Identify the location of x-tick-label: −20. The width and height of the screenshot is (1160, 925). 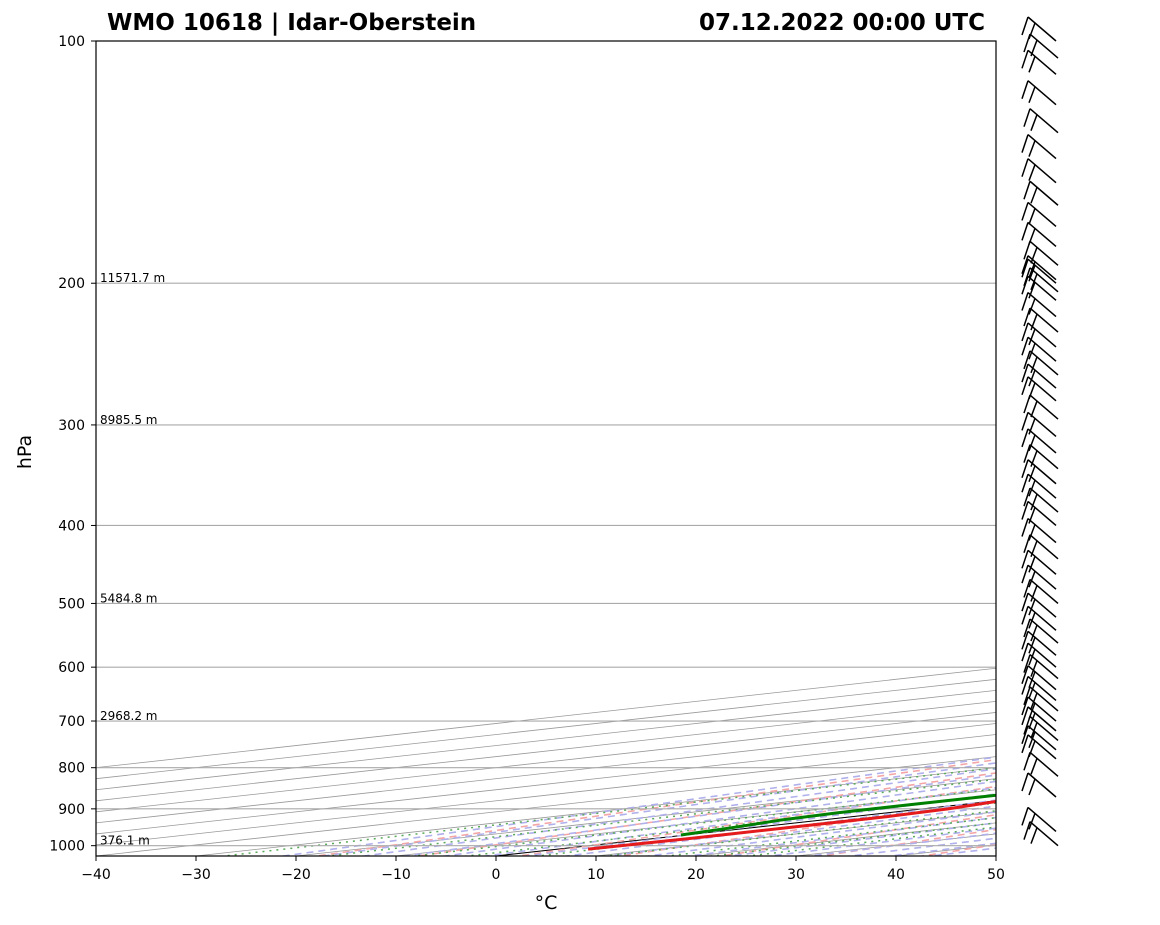
(296, 875).